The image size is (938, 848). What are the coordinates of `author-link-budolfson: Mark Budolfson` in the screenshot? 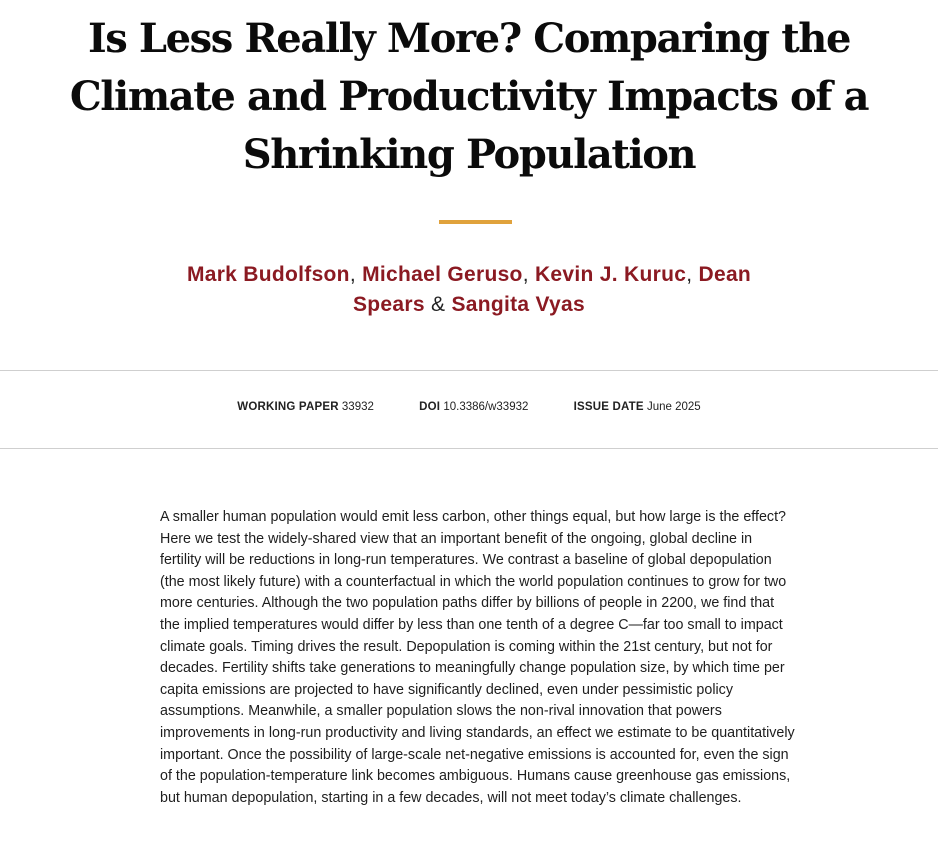 It's located at (268, 274).